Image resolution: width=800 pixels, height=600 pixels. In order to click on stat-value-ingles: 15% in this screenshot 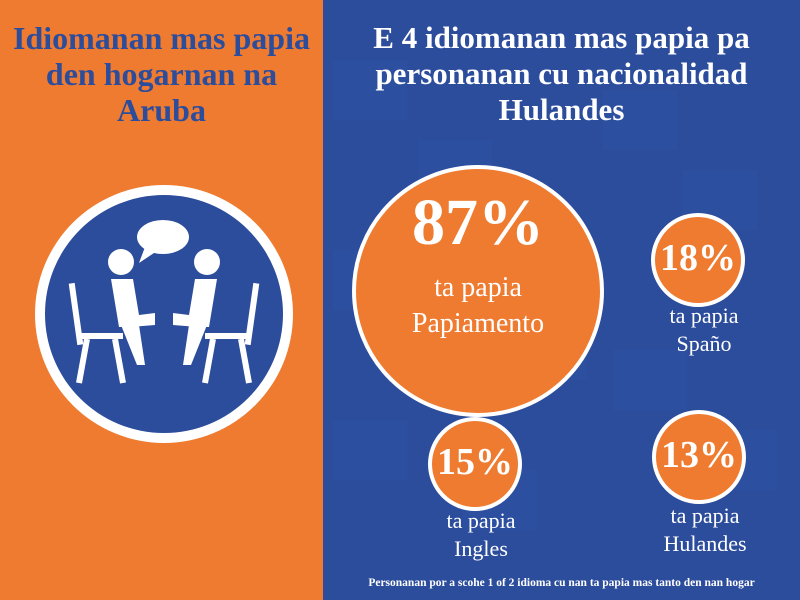, I will do `click(475, 462)`.